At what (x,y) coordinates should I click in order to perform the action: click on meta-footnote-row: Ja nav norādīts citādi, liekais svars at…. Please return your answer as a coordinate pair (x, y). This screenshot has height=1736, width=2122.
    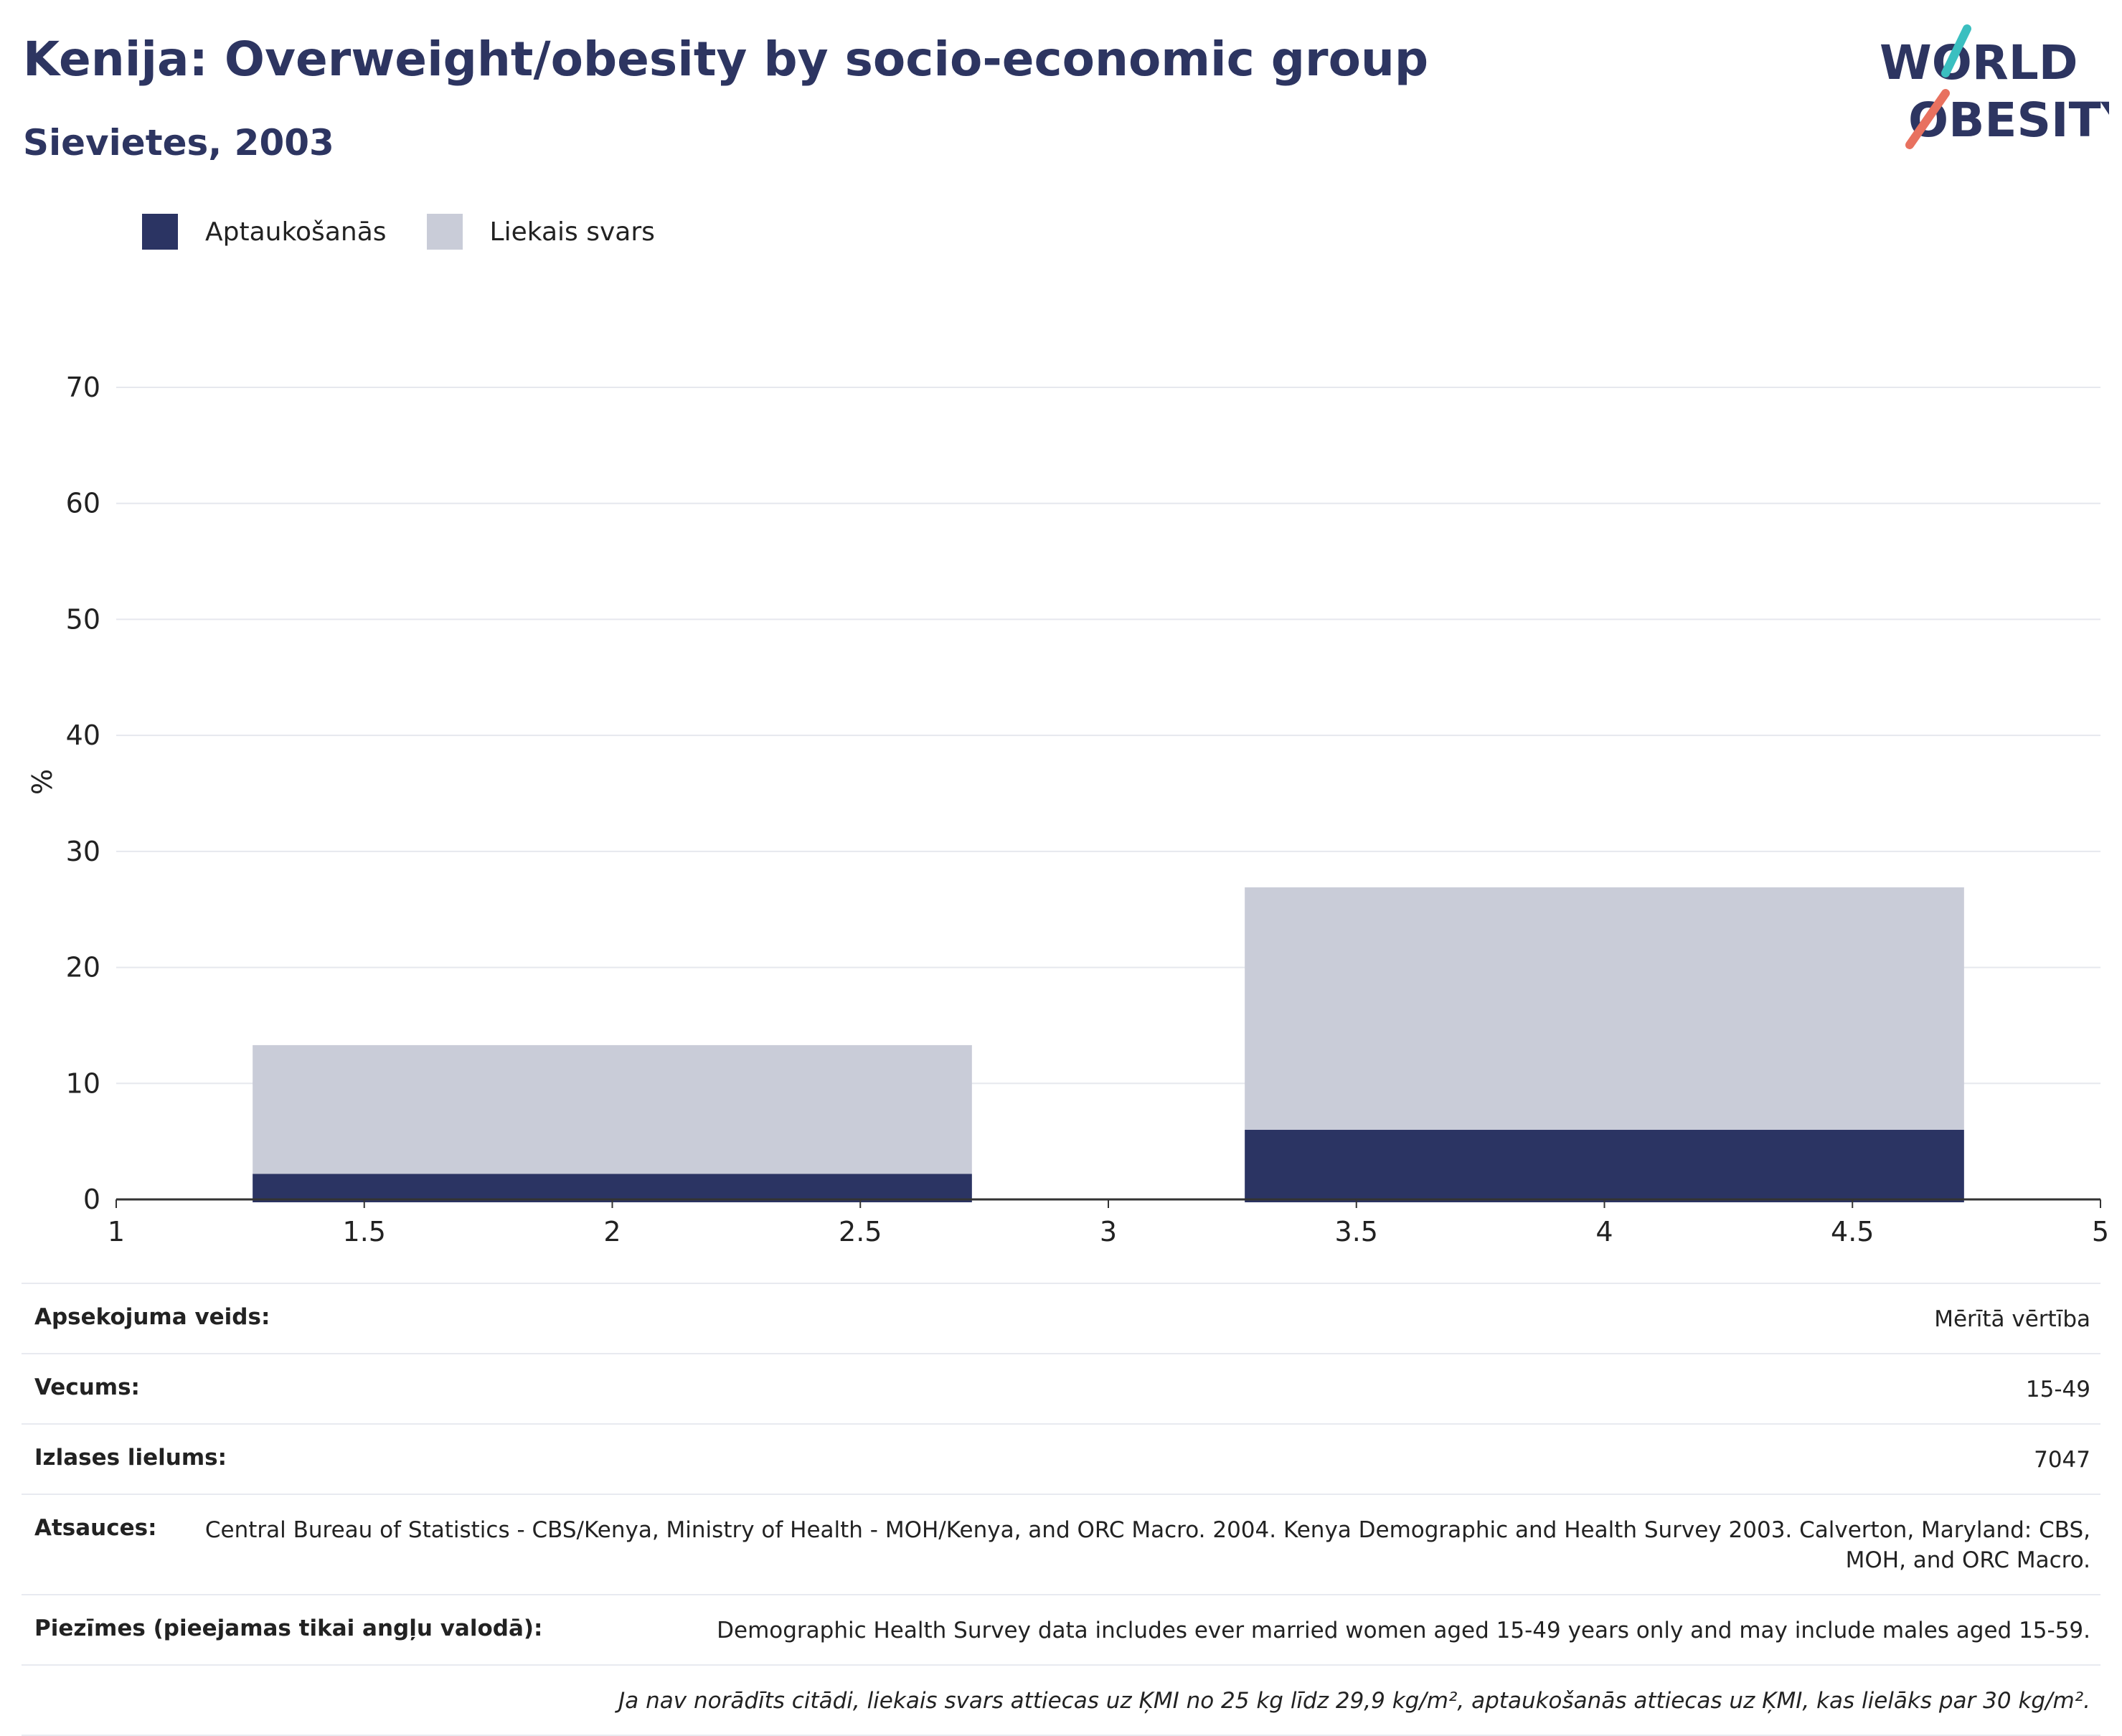
    Looking at the image, I should click on (1061, 1701).